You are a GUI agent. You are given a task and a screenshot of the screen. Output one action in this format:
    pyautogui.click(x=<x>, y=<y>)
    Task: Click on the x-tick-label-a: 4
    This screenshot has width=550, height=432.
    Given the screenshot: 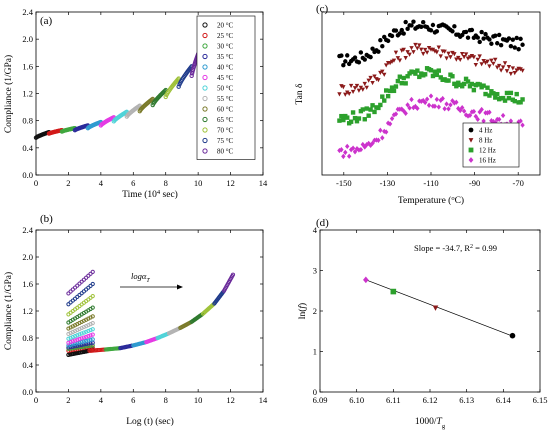 What is the action you would take?
    pyautogui.click(x=101, y=183)
    